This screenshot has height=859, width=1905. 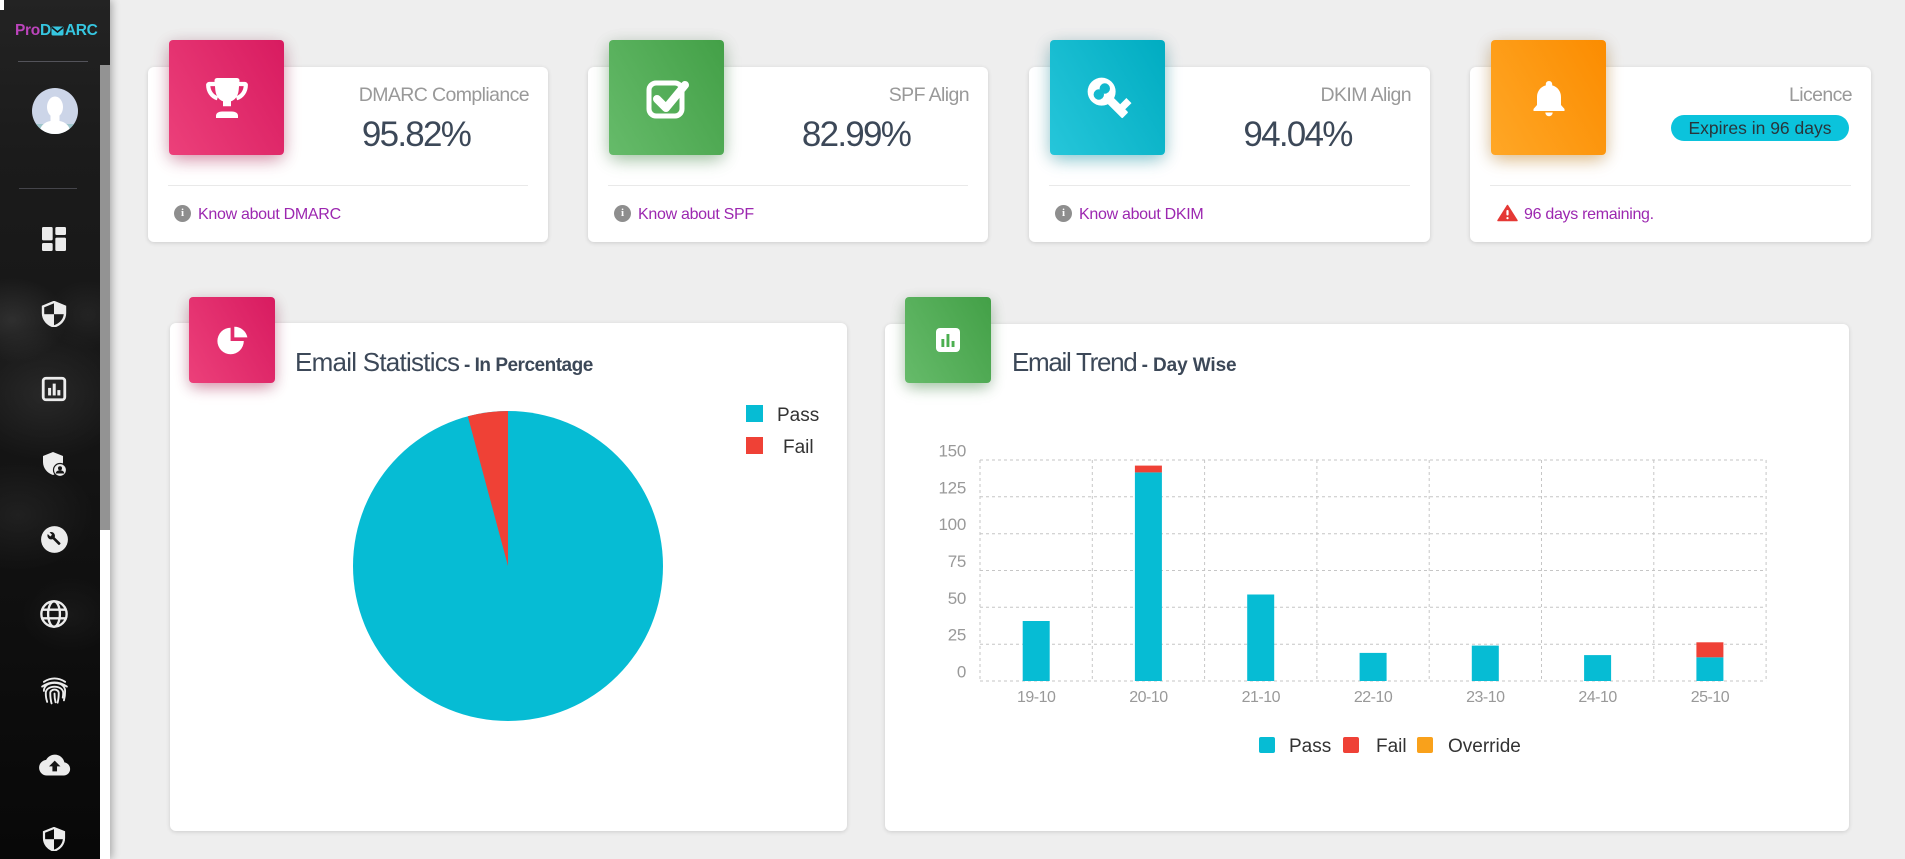 What do you see at coordinates (1148, 697) in the screenshot?
I see `svg-text: 20-10` at bounding box center [1148, 697].